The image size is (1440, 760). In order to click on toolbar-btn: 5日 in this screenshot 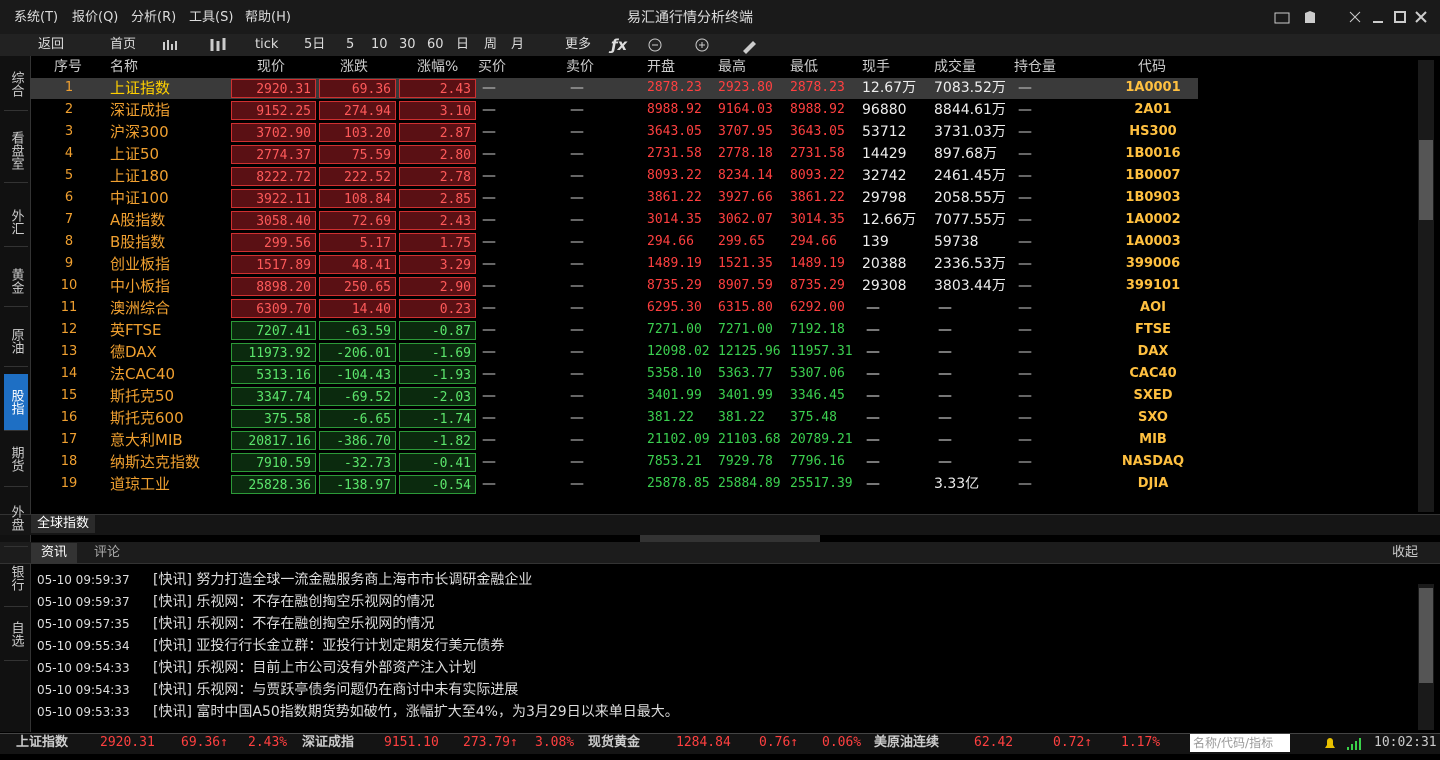, I will do `click(315, 44)`.